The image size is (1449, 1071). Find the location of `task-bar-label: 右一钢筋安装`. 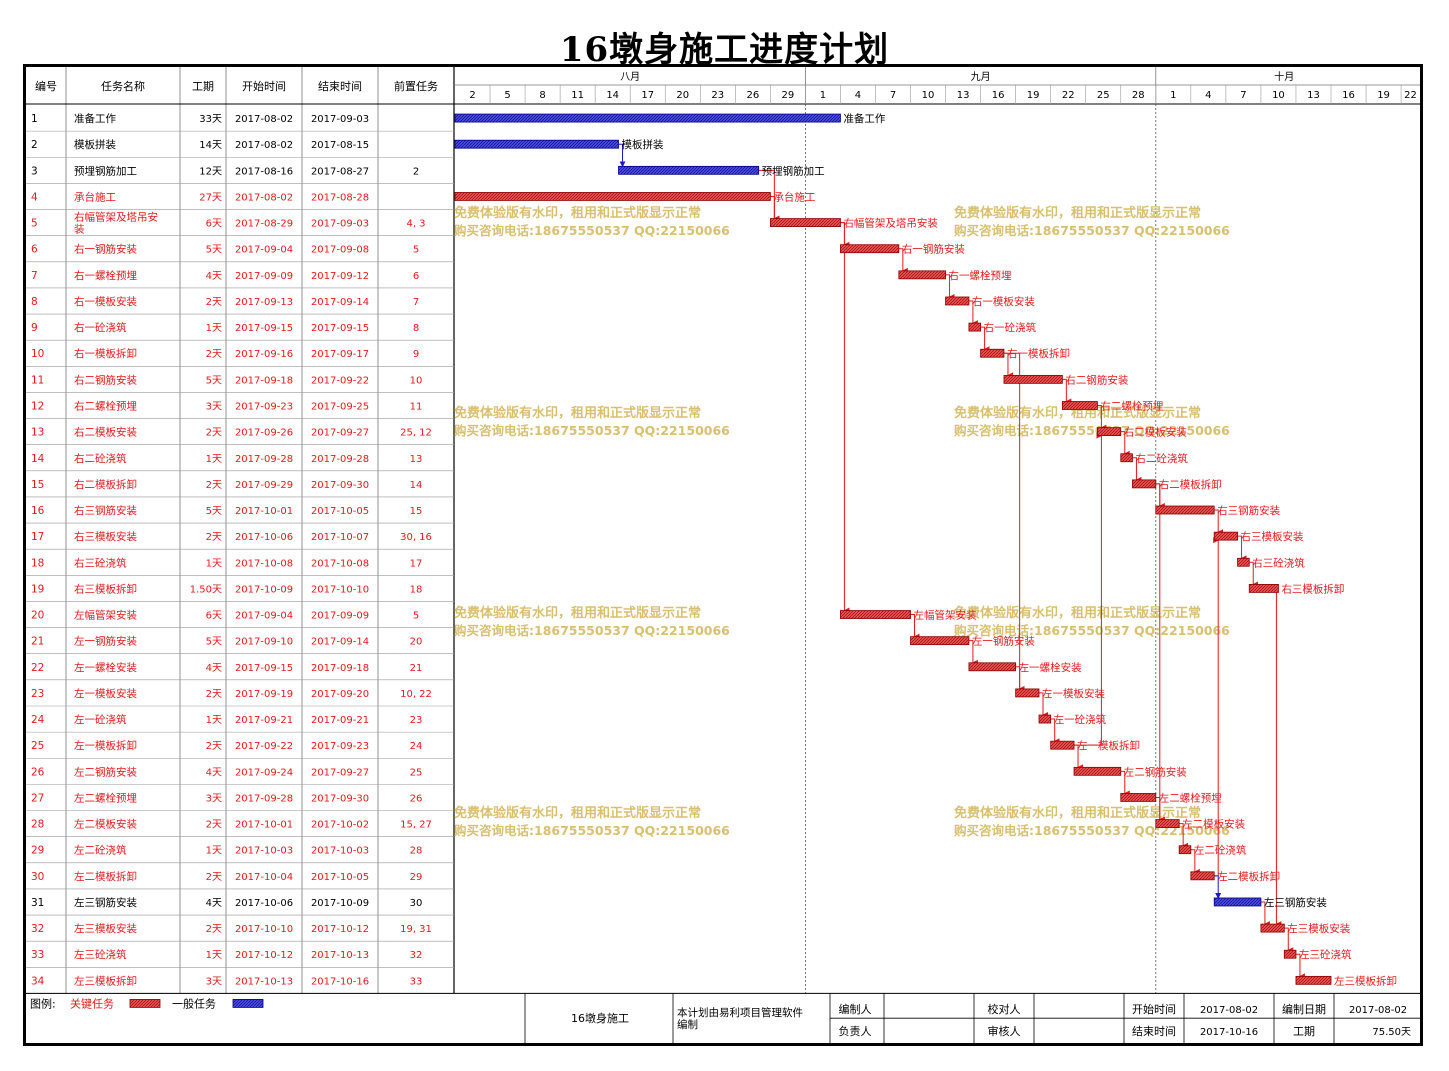

task-bar-label: 右一钢筋安装 is located at coordinates (933, 249).